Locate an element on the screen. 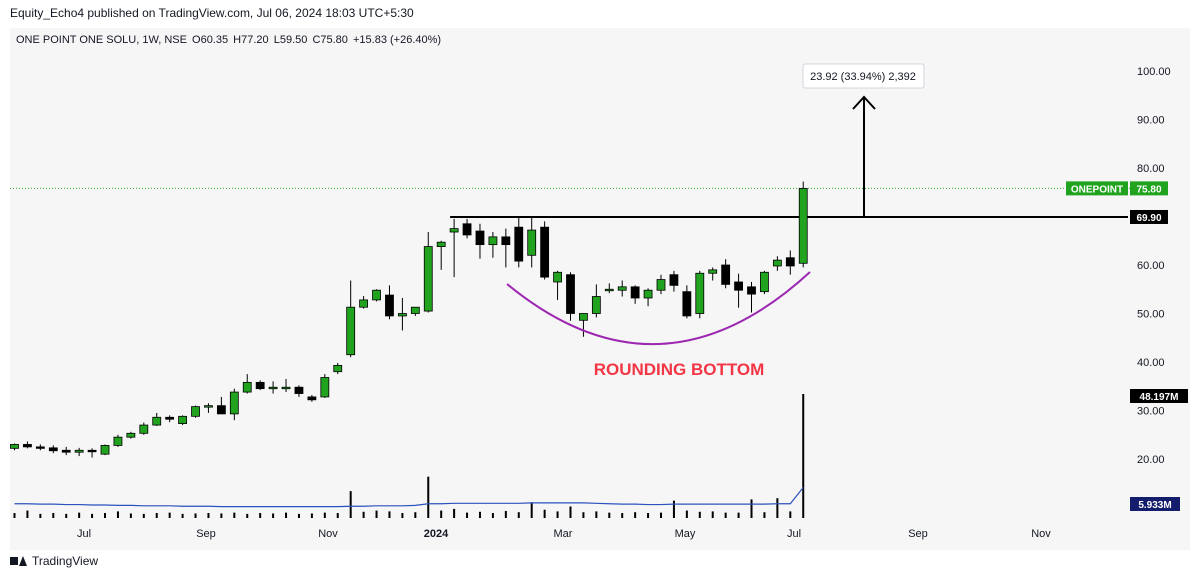 The height and width of the screenshot is (578, 1200). y-tick-label: 60.00 is located at coordinates (1151, 266).